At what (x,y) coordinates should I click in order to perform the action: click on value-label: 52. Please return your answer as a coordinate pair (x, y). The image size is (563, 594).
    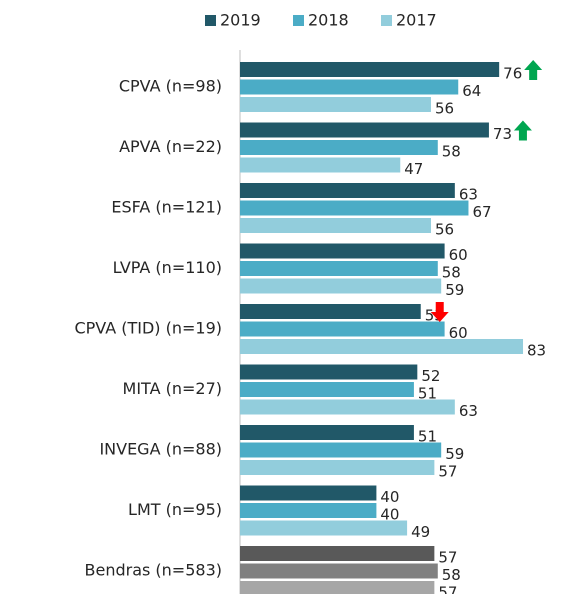
    Looking at the image, I should click on (430, 376).